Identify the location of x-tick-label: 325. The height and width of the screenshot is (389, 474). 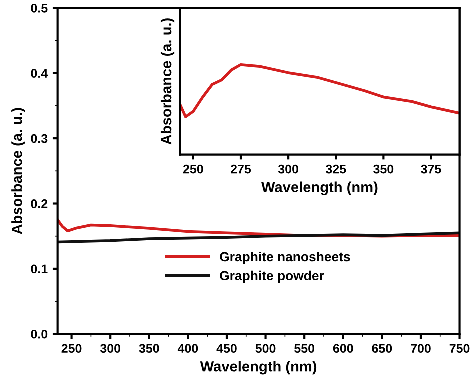
(336, 169).